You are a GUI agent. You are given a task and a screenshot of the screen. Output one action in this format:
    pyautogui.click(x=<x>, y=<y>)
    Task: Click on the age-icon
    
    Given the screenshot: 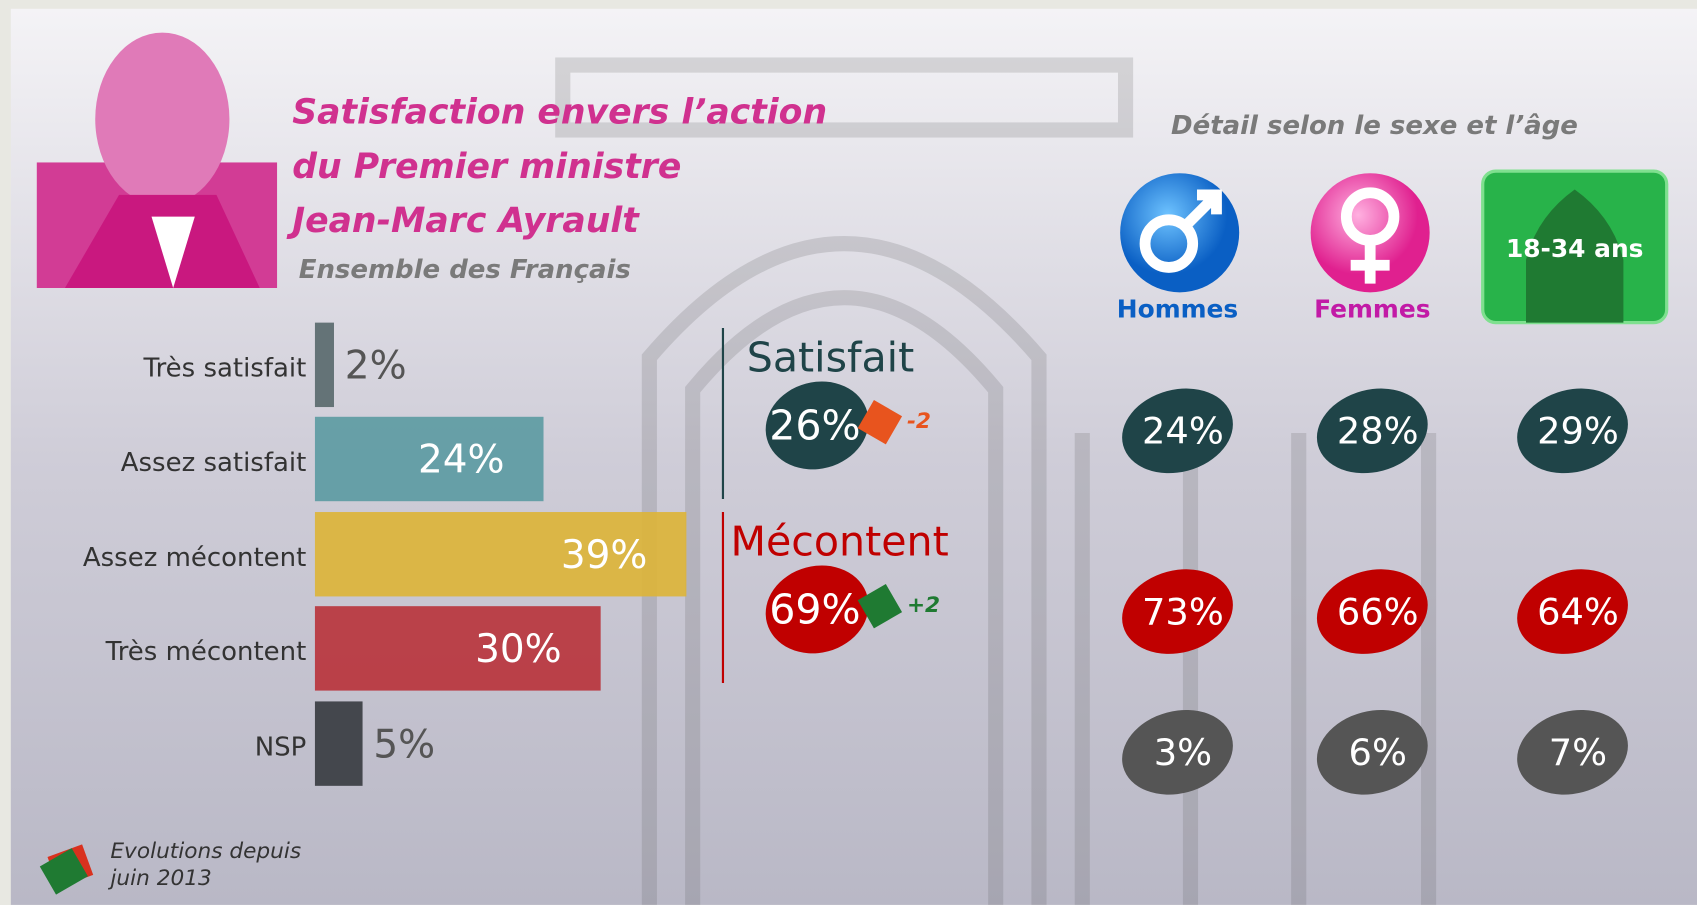 What is the action you would take?
    pyautogui.click(x=1575, y=247)
    